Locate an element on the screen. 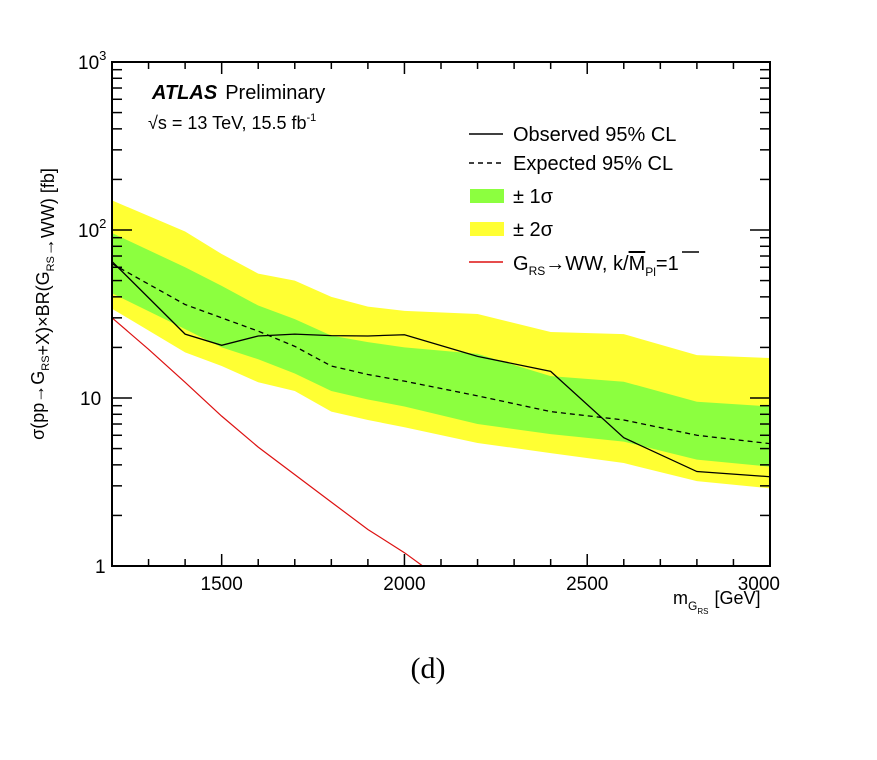 The image size is (877, 760). y-tick-label: 10³ is located at coordinates (92, 61).